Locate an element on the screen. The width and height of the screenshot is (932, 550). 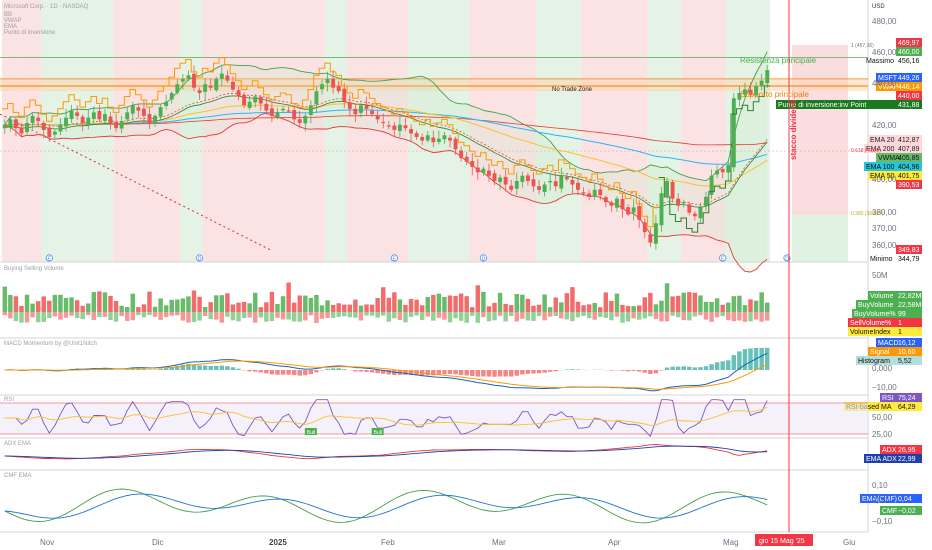
price-top-value-tag is located at coordinates (909, 42).